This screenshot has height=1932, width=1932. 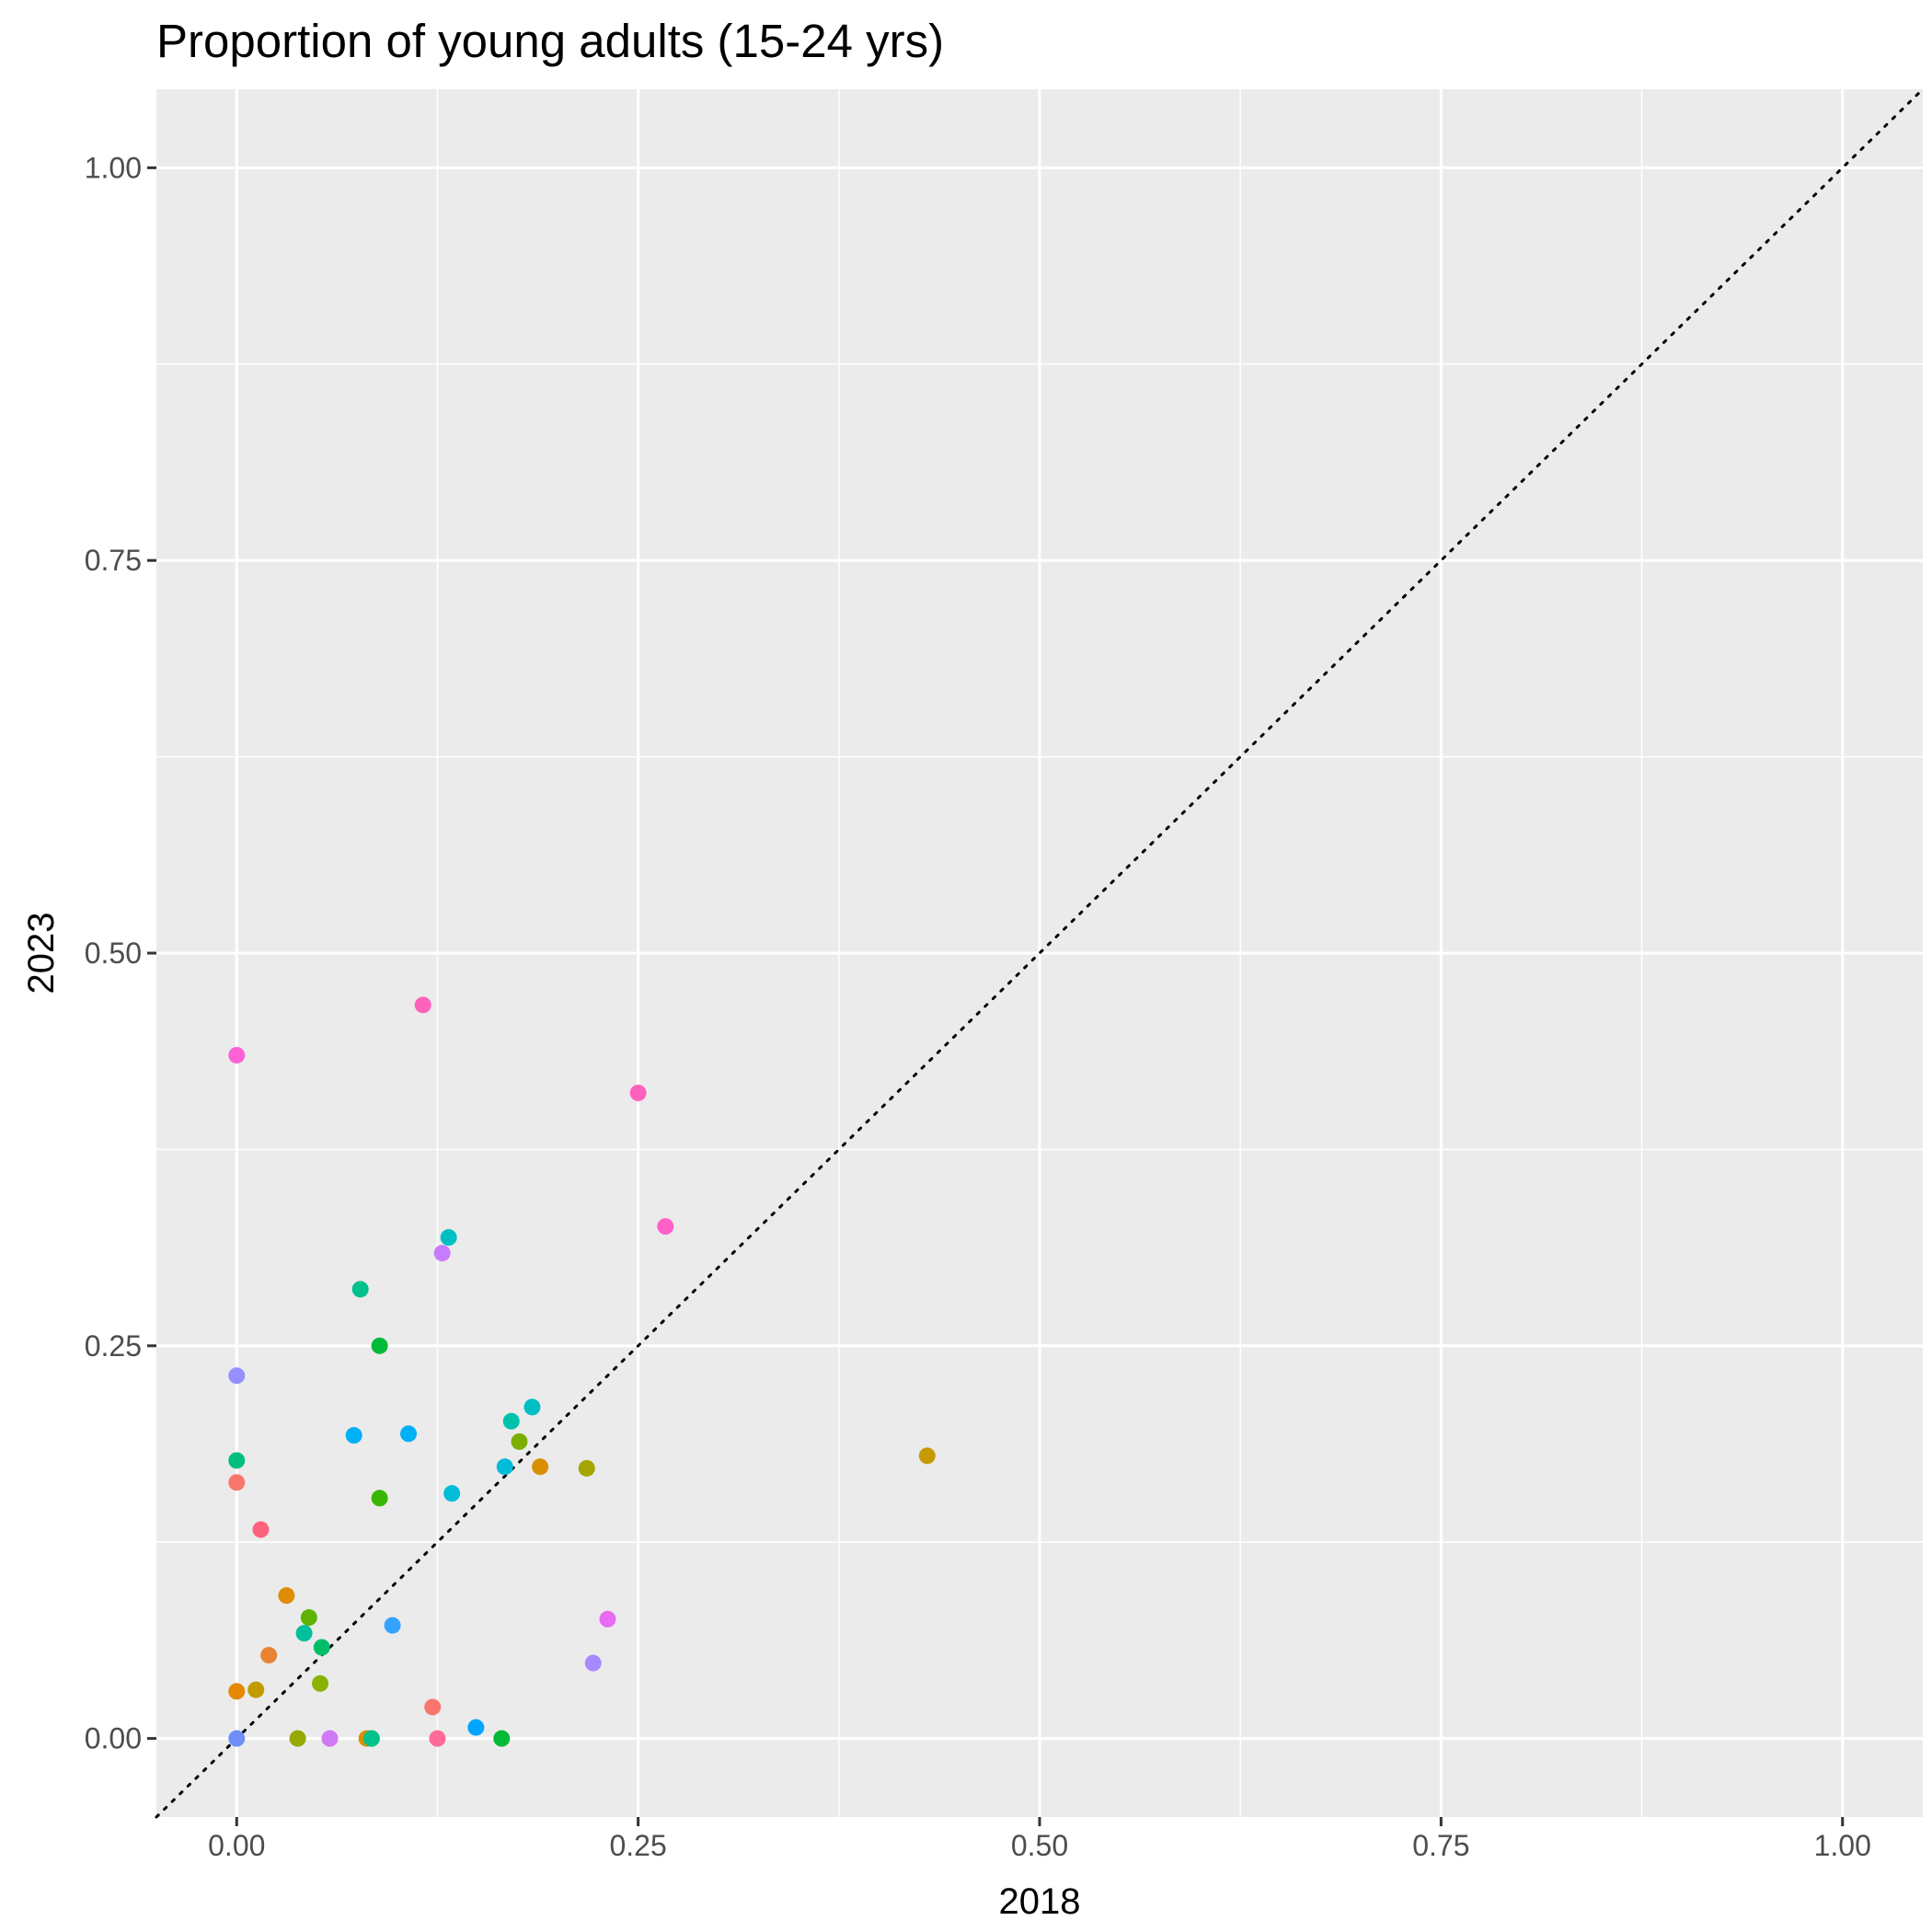 What do you see at coordinates (1440, 1845) in the screenshot?
I see `x-tick-label: 0.75` at bounding box center [1440, 1845].